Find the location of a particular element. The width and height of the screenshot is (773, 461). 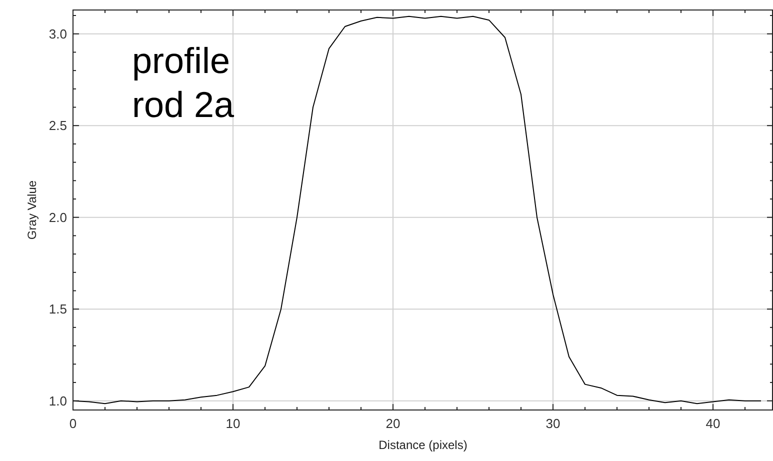

y-axis-title: Gray Value is located at coordinates (32, 210).